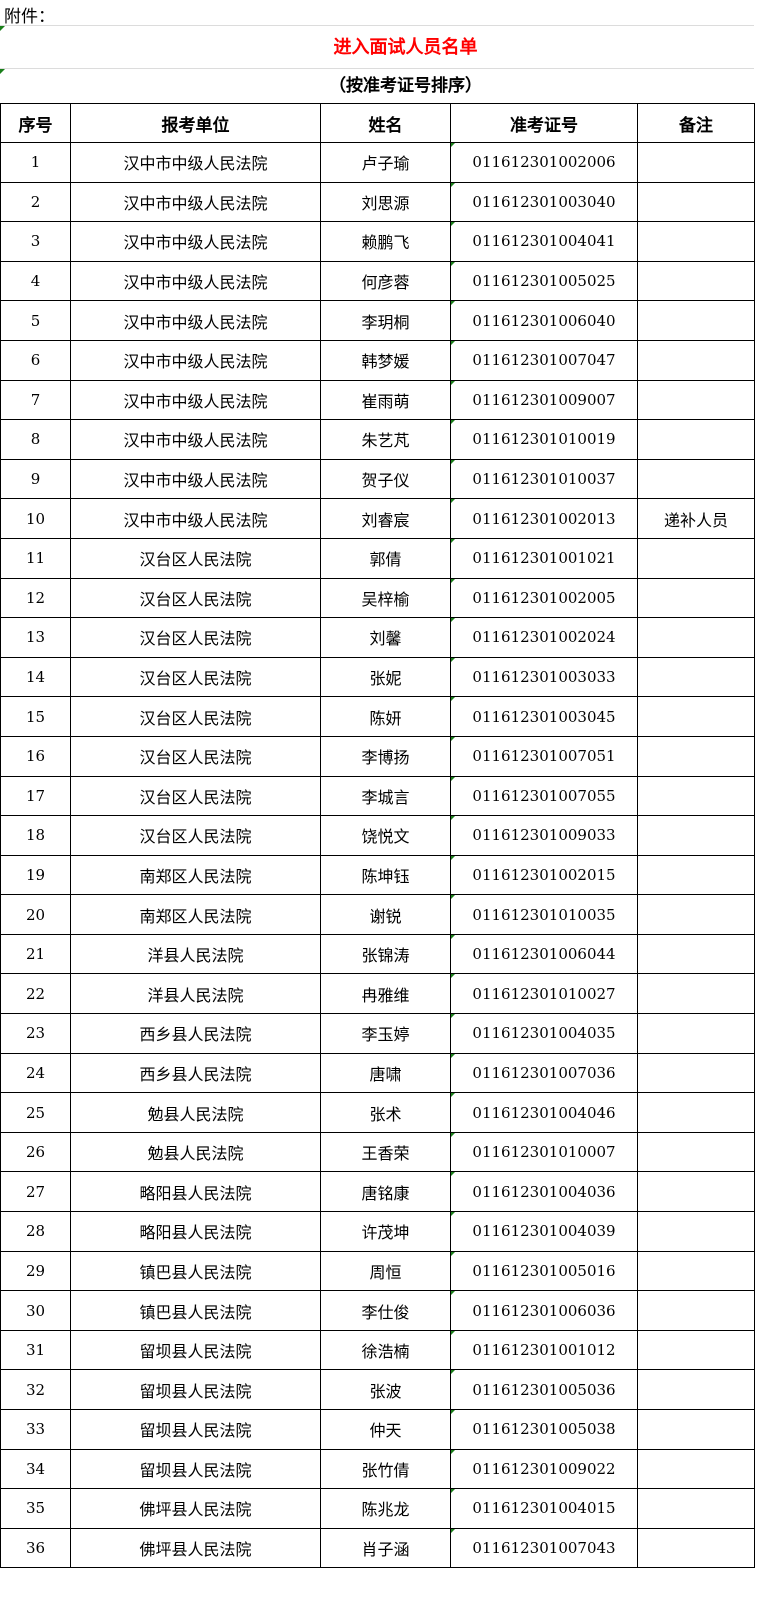 This screenshot has width=781, height=1624. What do you see at coordinates (377, 25) in the screenshot?
I see `divider` at bounding box center [377, 25].